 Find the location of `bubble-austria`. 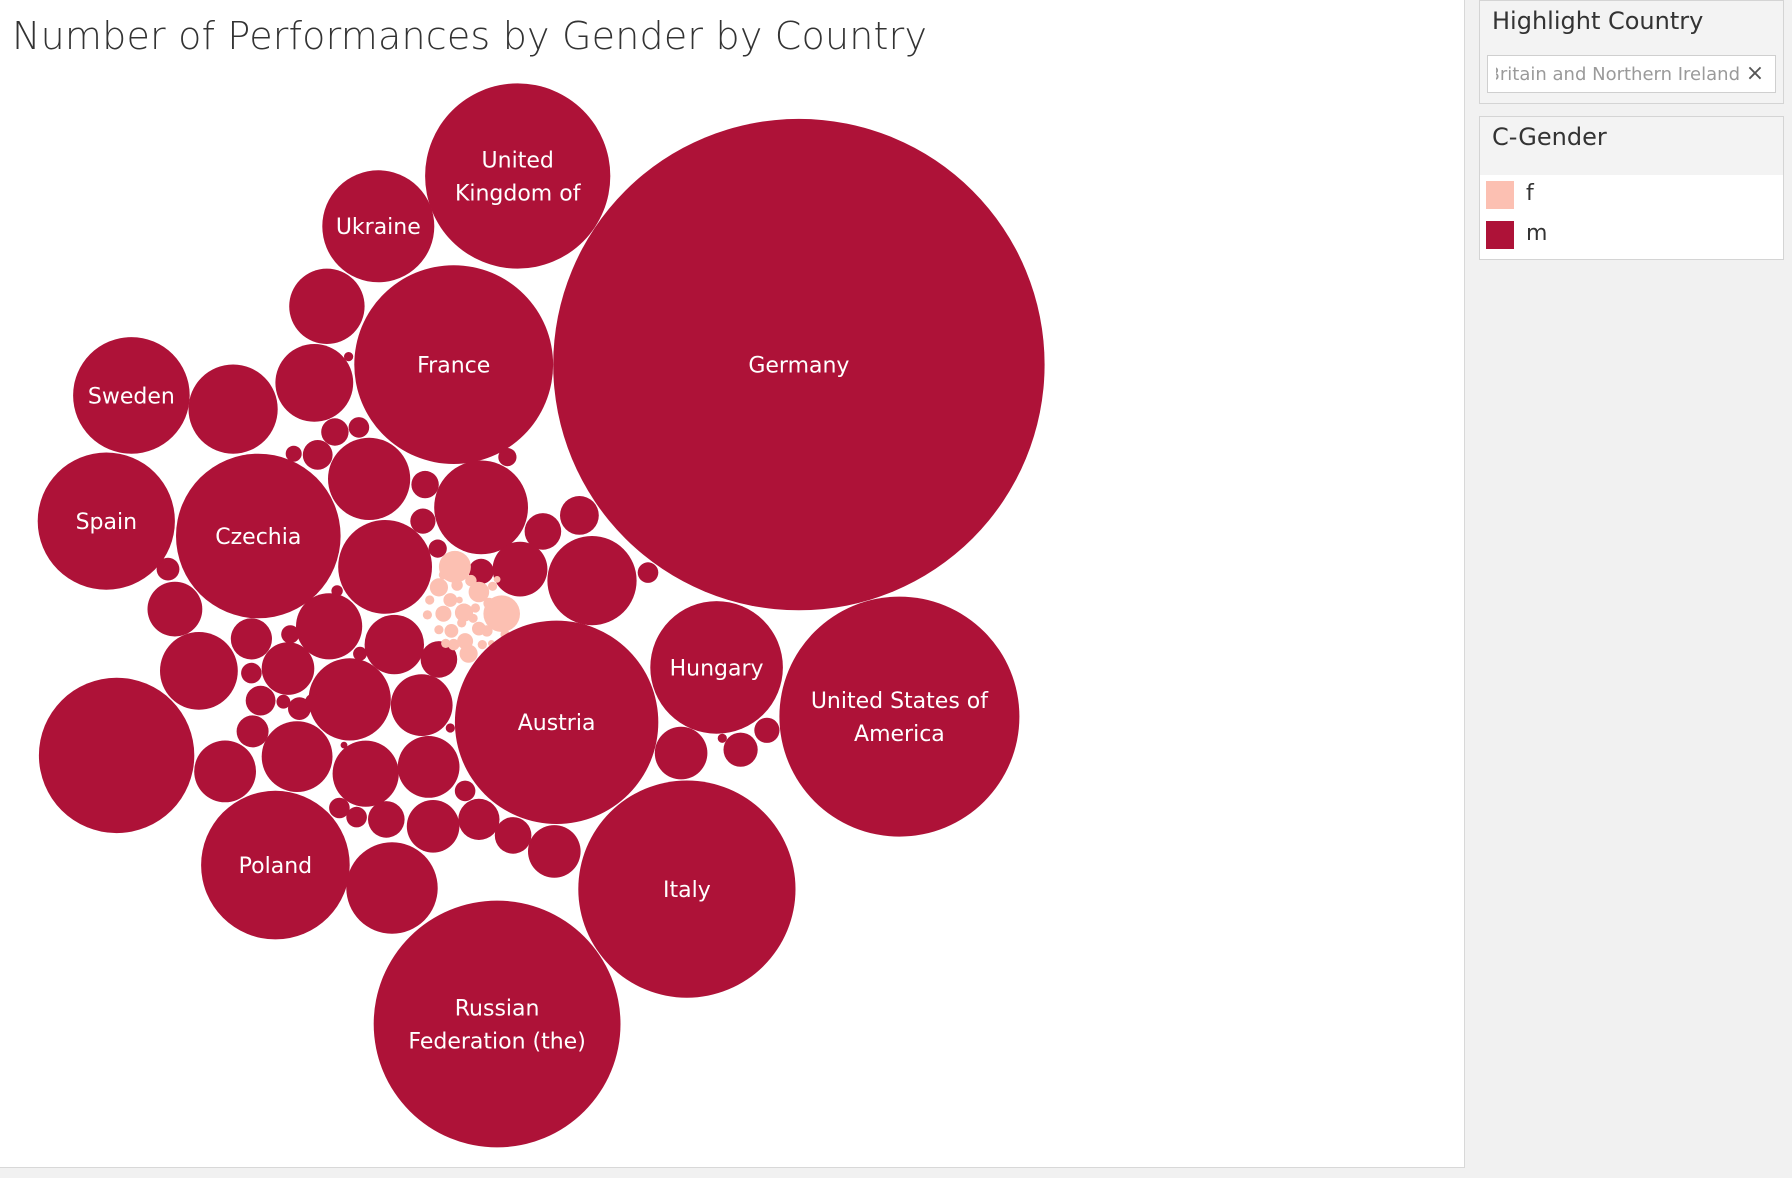

bubble-austria is located at coordinates (556, 722).